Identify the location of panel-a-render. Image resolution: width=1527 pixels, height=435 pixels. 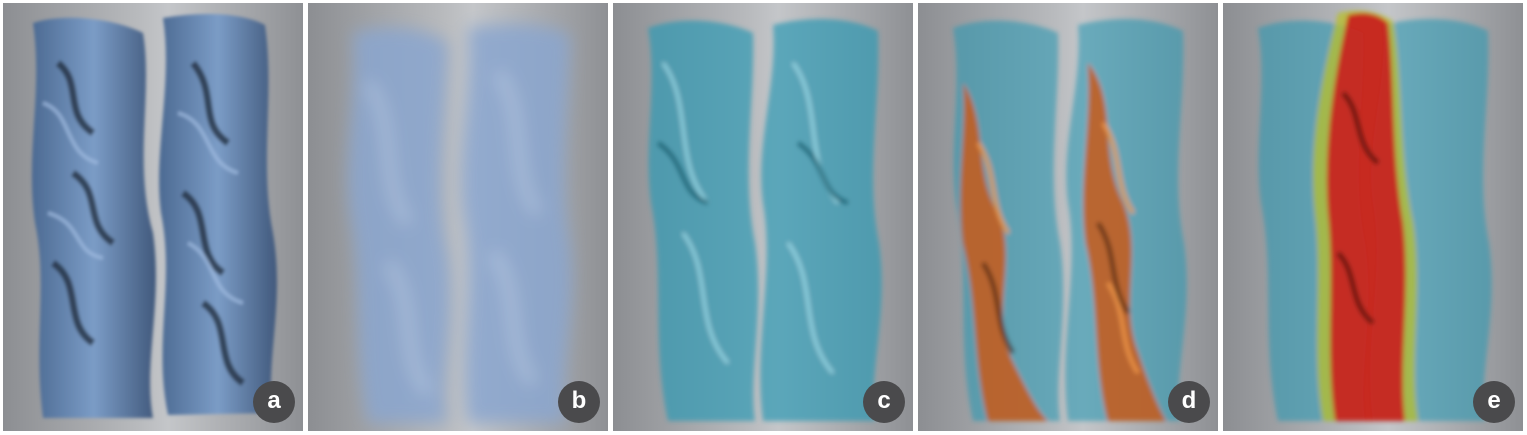
(154, 215).